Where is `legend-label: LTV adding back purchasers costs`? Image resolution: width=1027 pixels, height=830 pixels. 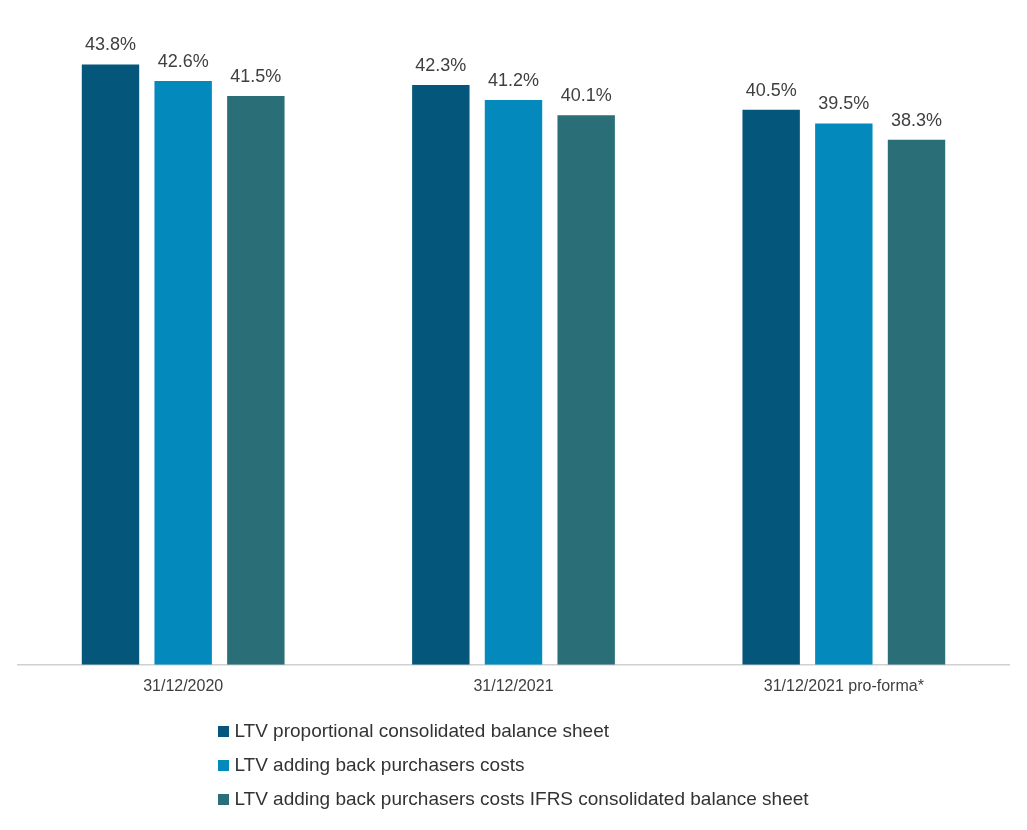
legend-label: LTV adding back purchasers costs is located at coordinates (379, 765).